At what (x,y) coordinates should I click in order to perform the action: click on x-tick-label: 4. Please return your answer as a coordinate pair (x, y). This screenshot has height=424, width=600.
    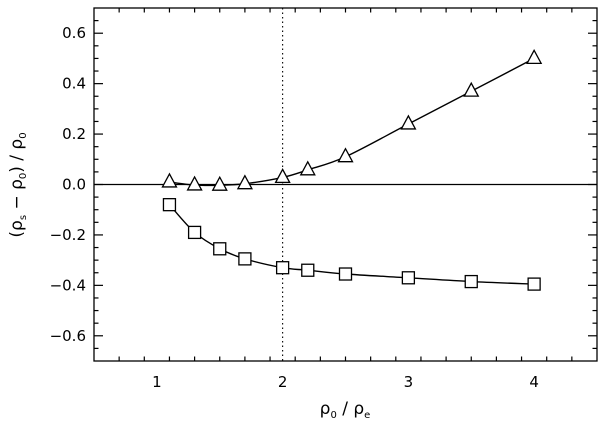
    Looking at the image, I should click on (534, 382).